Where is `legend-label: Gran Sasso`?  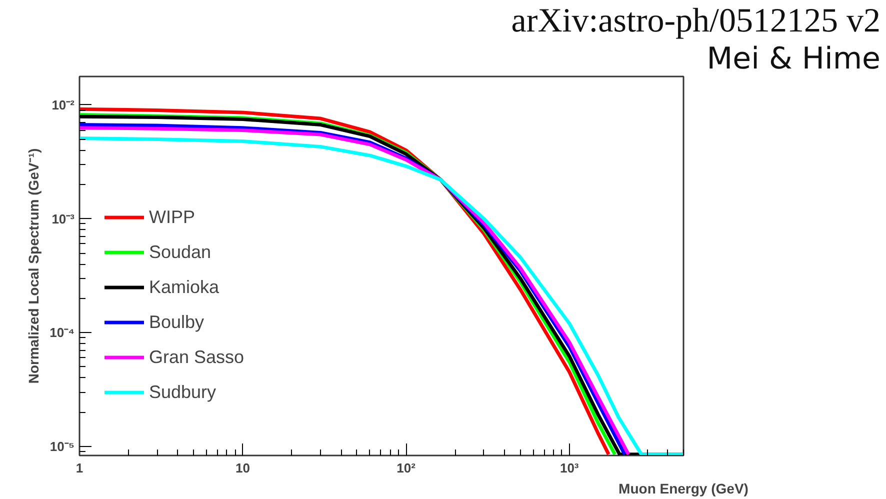 legend-label: Gran Sasso is located at coordinates (196, 357).